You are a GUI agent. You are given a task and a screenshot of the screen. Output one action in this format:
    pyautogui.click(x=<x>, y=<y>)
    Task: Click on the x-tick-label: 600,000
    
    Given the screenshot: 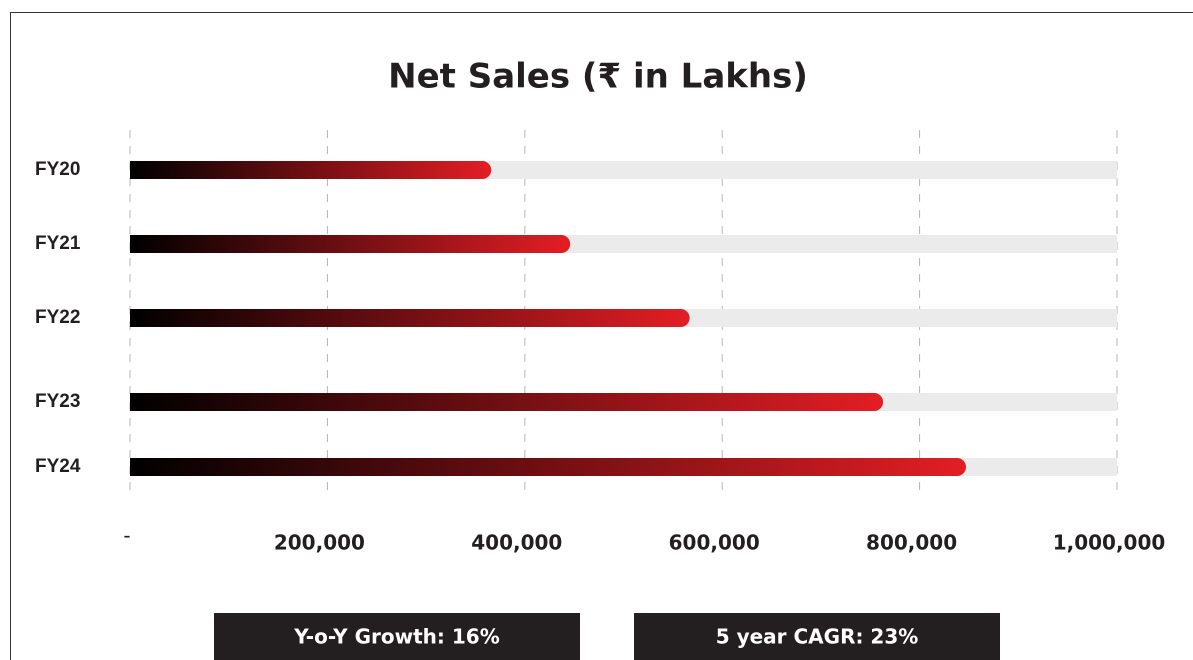 What is the action you would take?
    pyautogui.click(x=714, y=543)
    